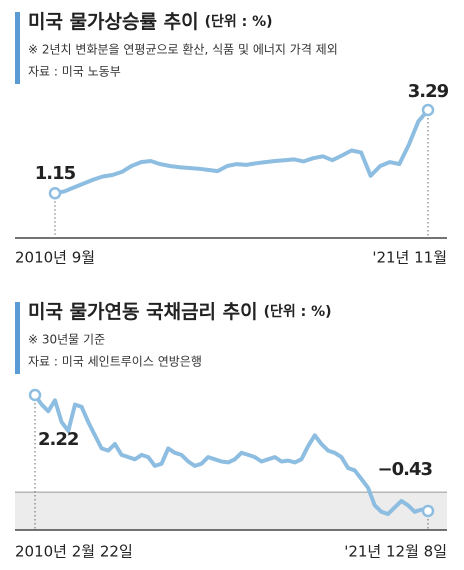  I want to click on title-text: 미국 물가상승률 추이, so click(113, 22).